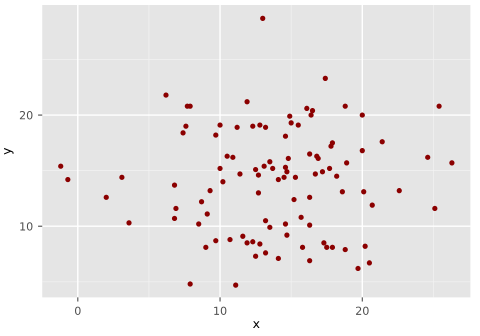 This screenshot has width=480, height=336. I want to click on y-axis-title: y, so click(9, 151).